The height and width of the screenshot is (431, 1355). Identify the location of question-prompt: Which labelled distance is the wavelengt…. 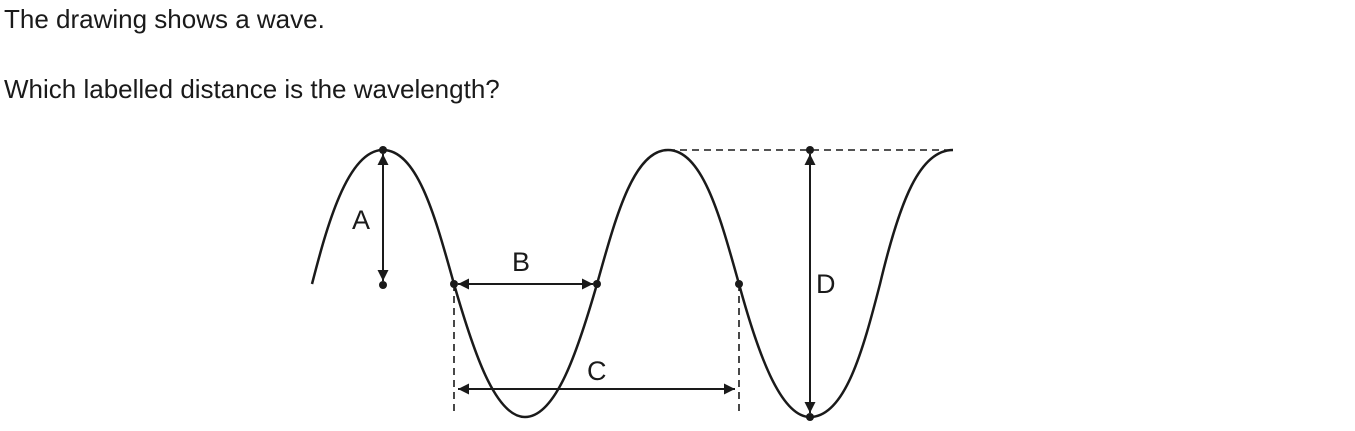
(252, 89).